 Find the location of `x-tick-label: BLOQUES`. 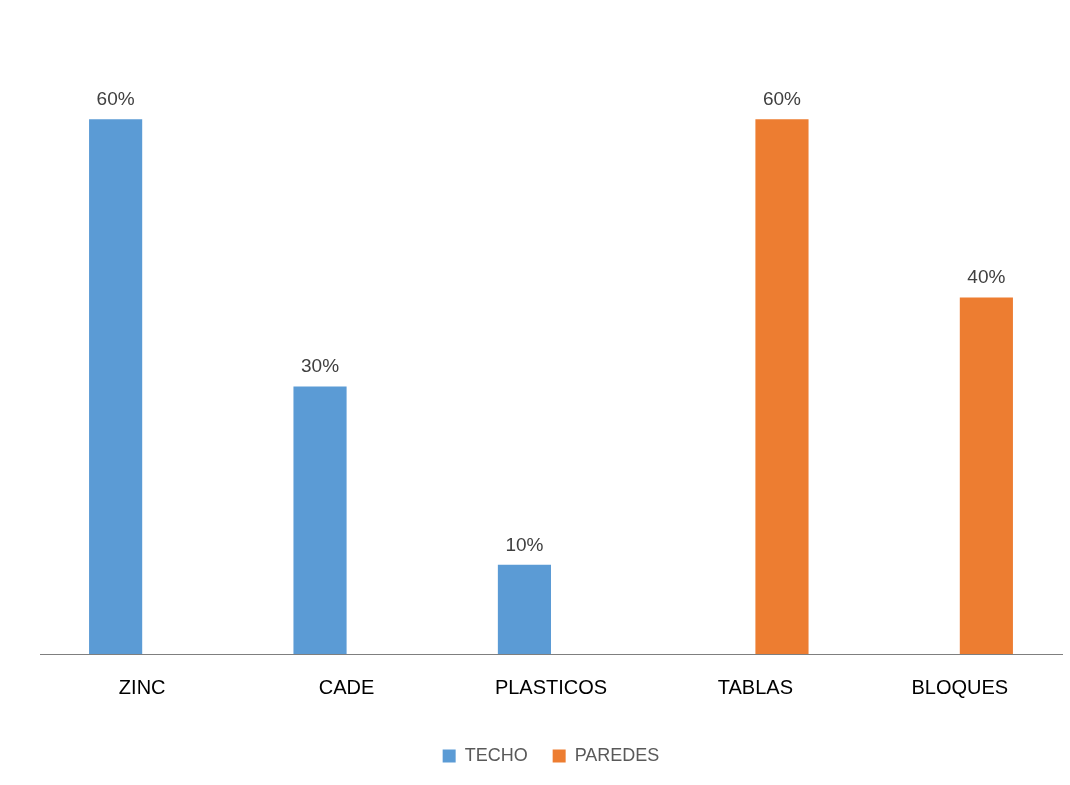

x-tick-label: BLOQUES is located at coordinates (960, 686).